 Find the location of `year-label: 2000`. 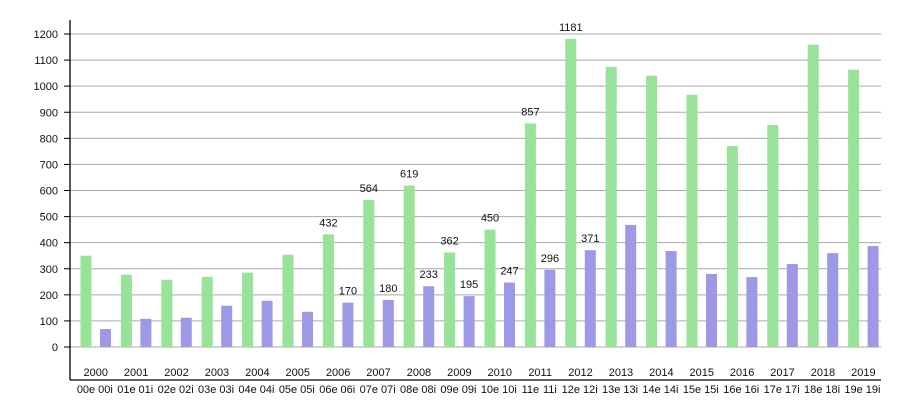

year-label: 2000 is located at coordinates (96, 373).